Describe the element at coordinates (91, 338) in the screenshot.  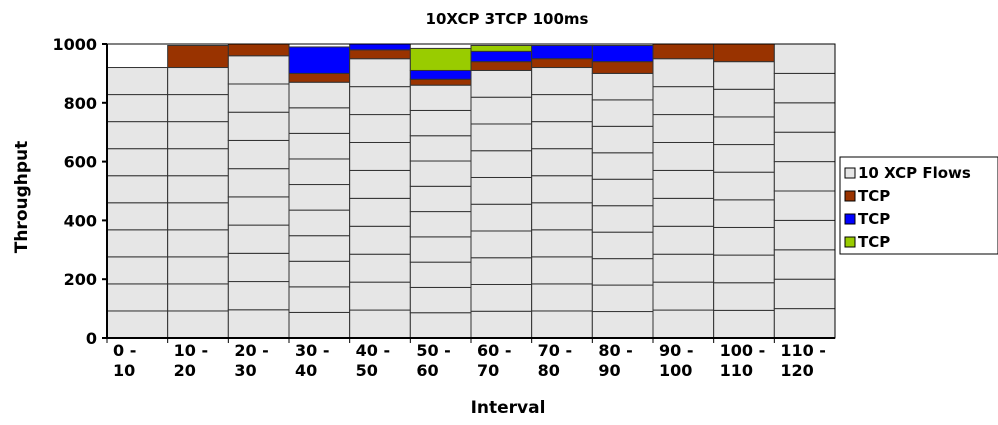
I see `y-tick-label: 0` at that location.